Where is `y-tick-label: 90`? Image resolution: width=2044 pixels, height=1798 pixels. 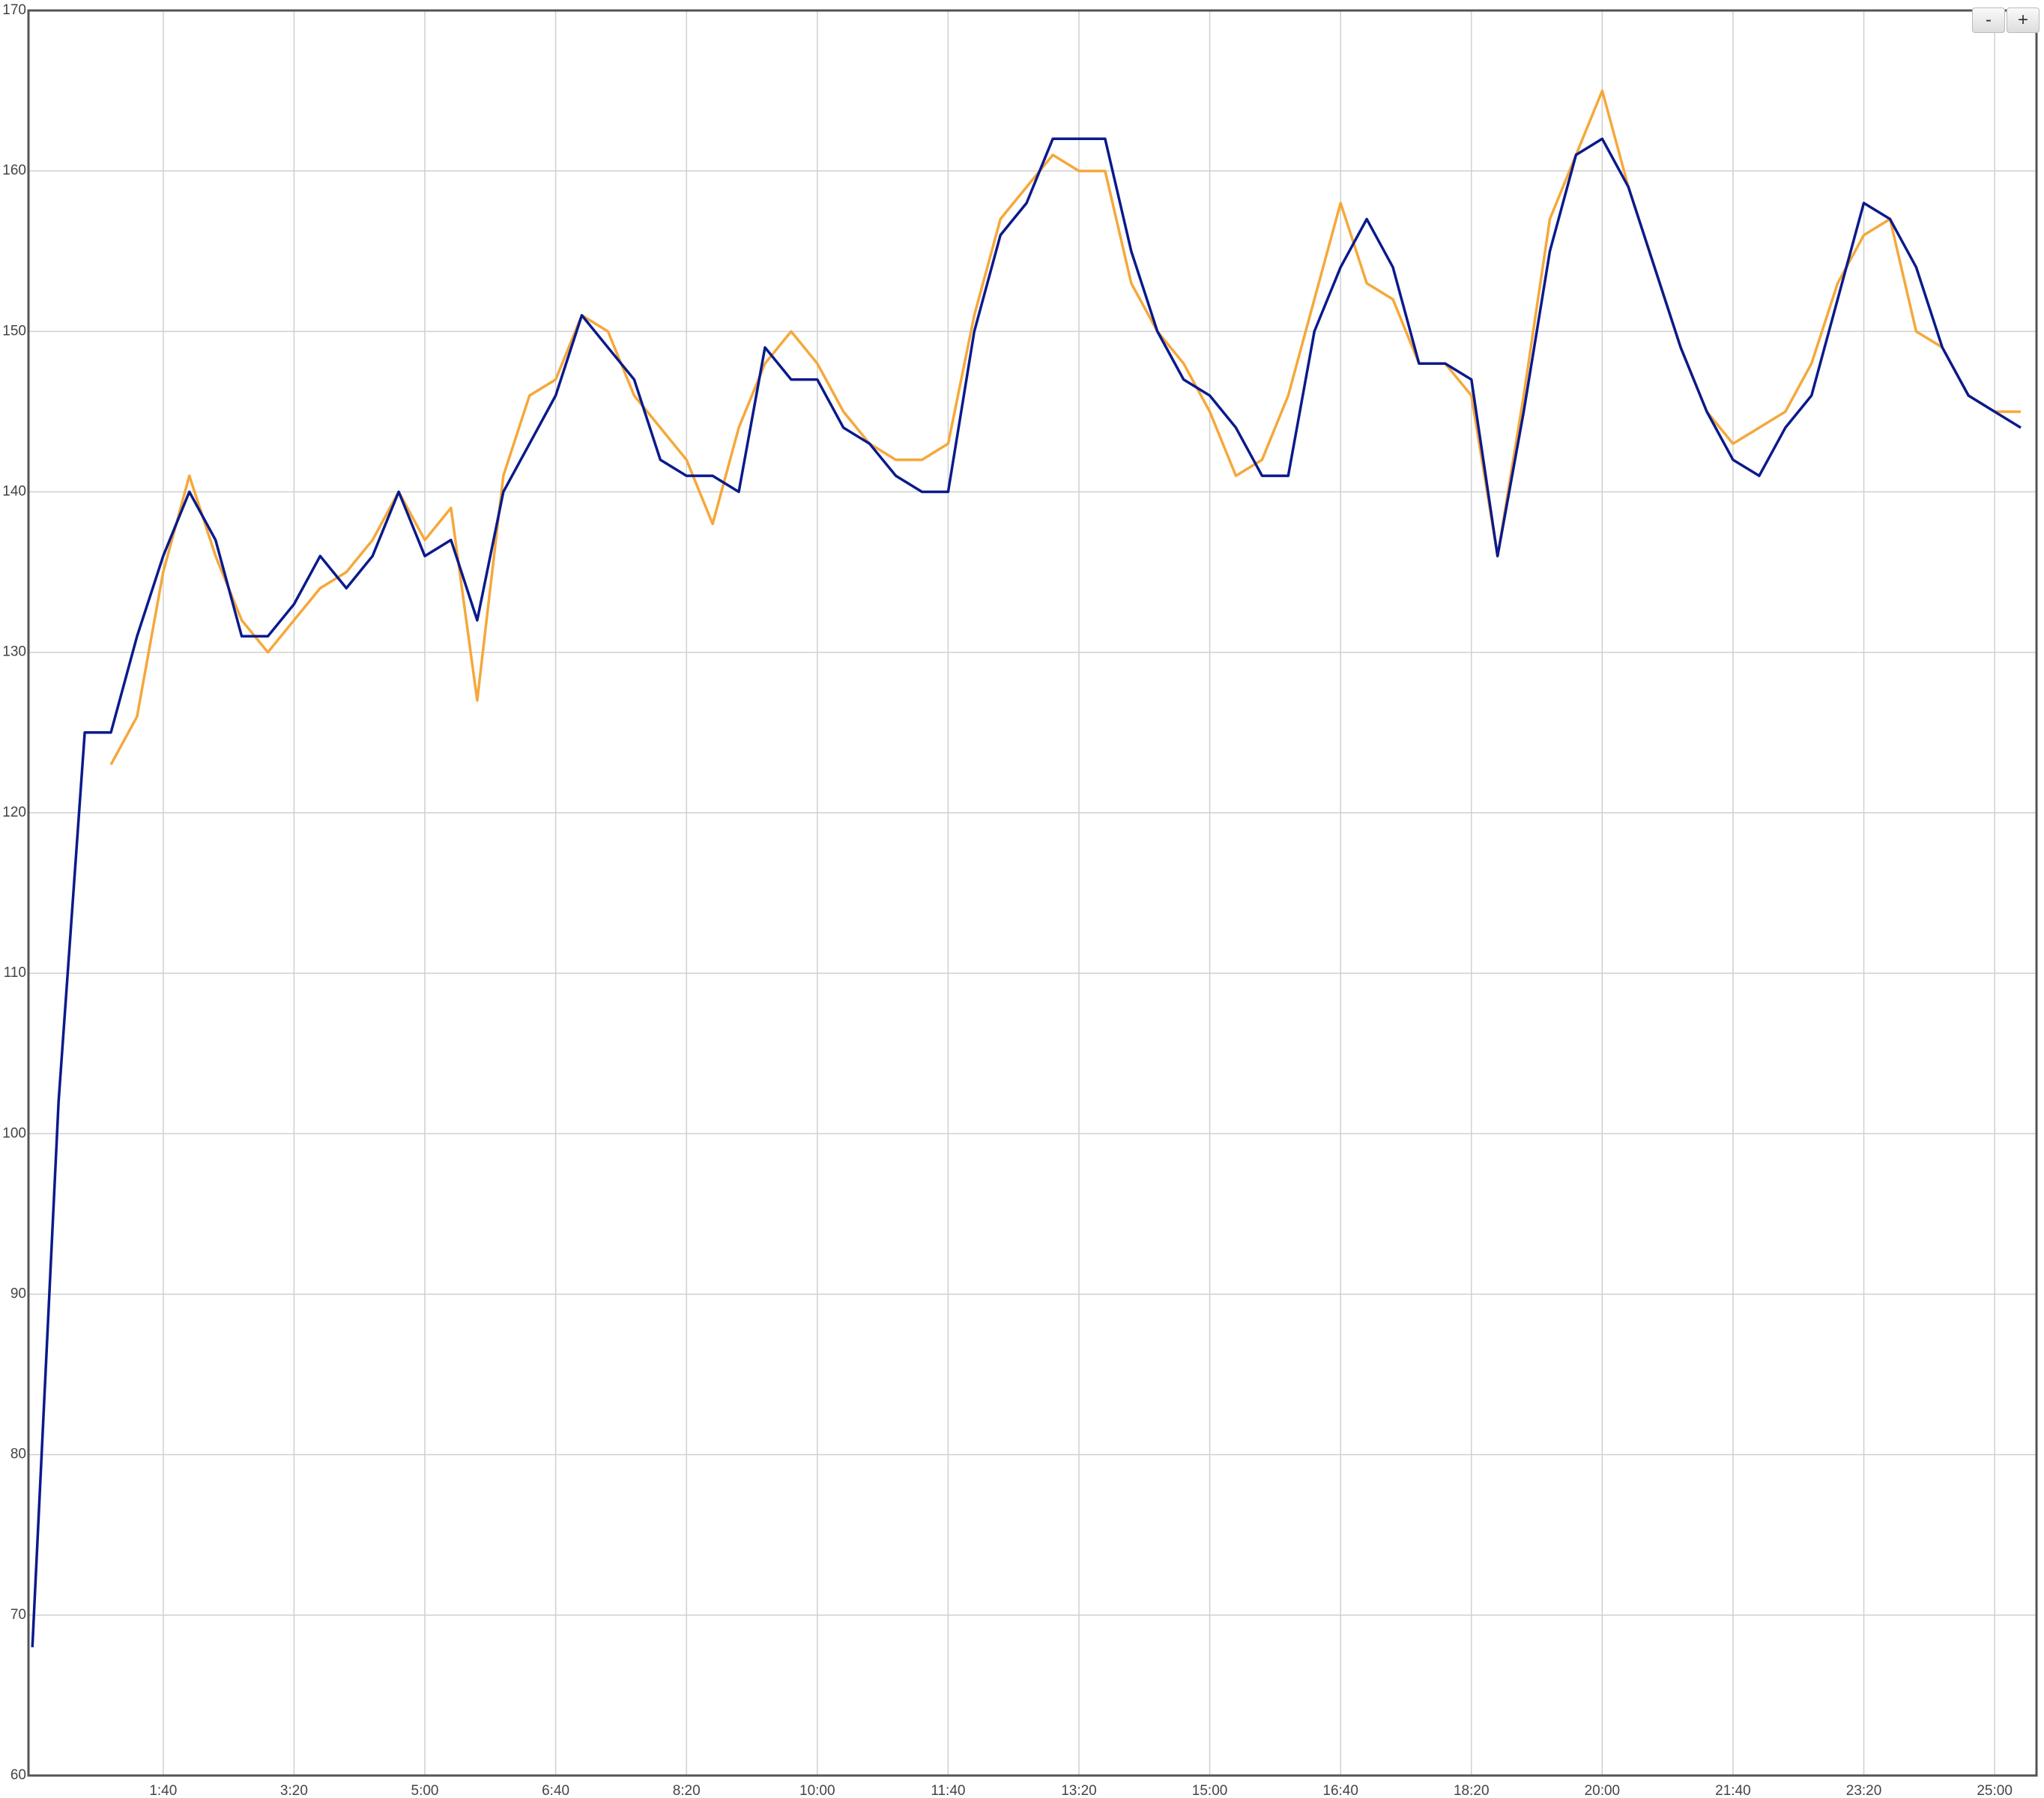 y-tick-label: 90 is located at coordinates (18, 1293).